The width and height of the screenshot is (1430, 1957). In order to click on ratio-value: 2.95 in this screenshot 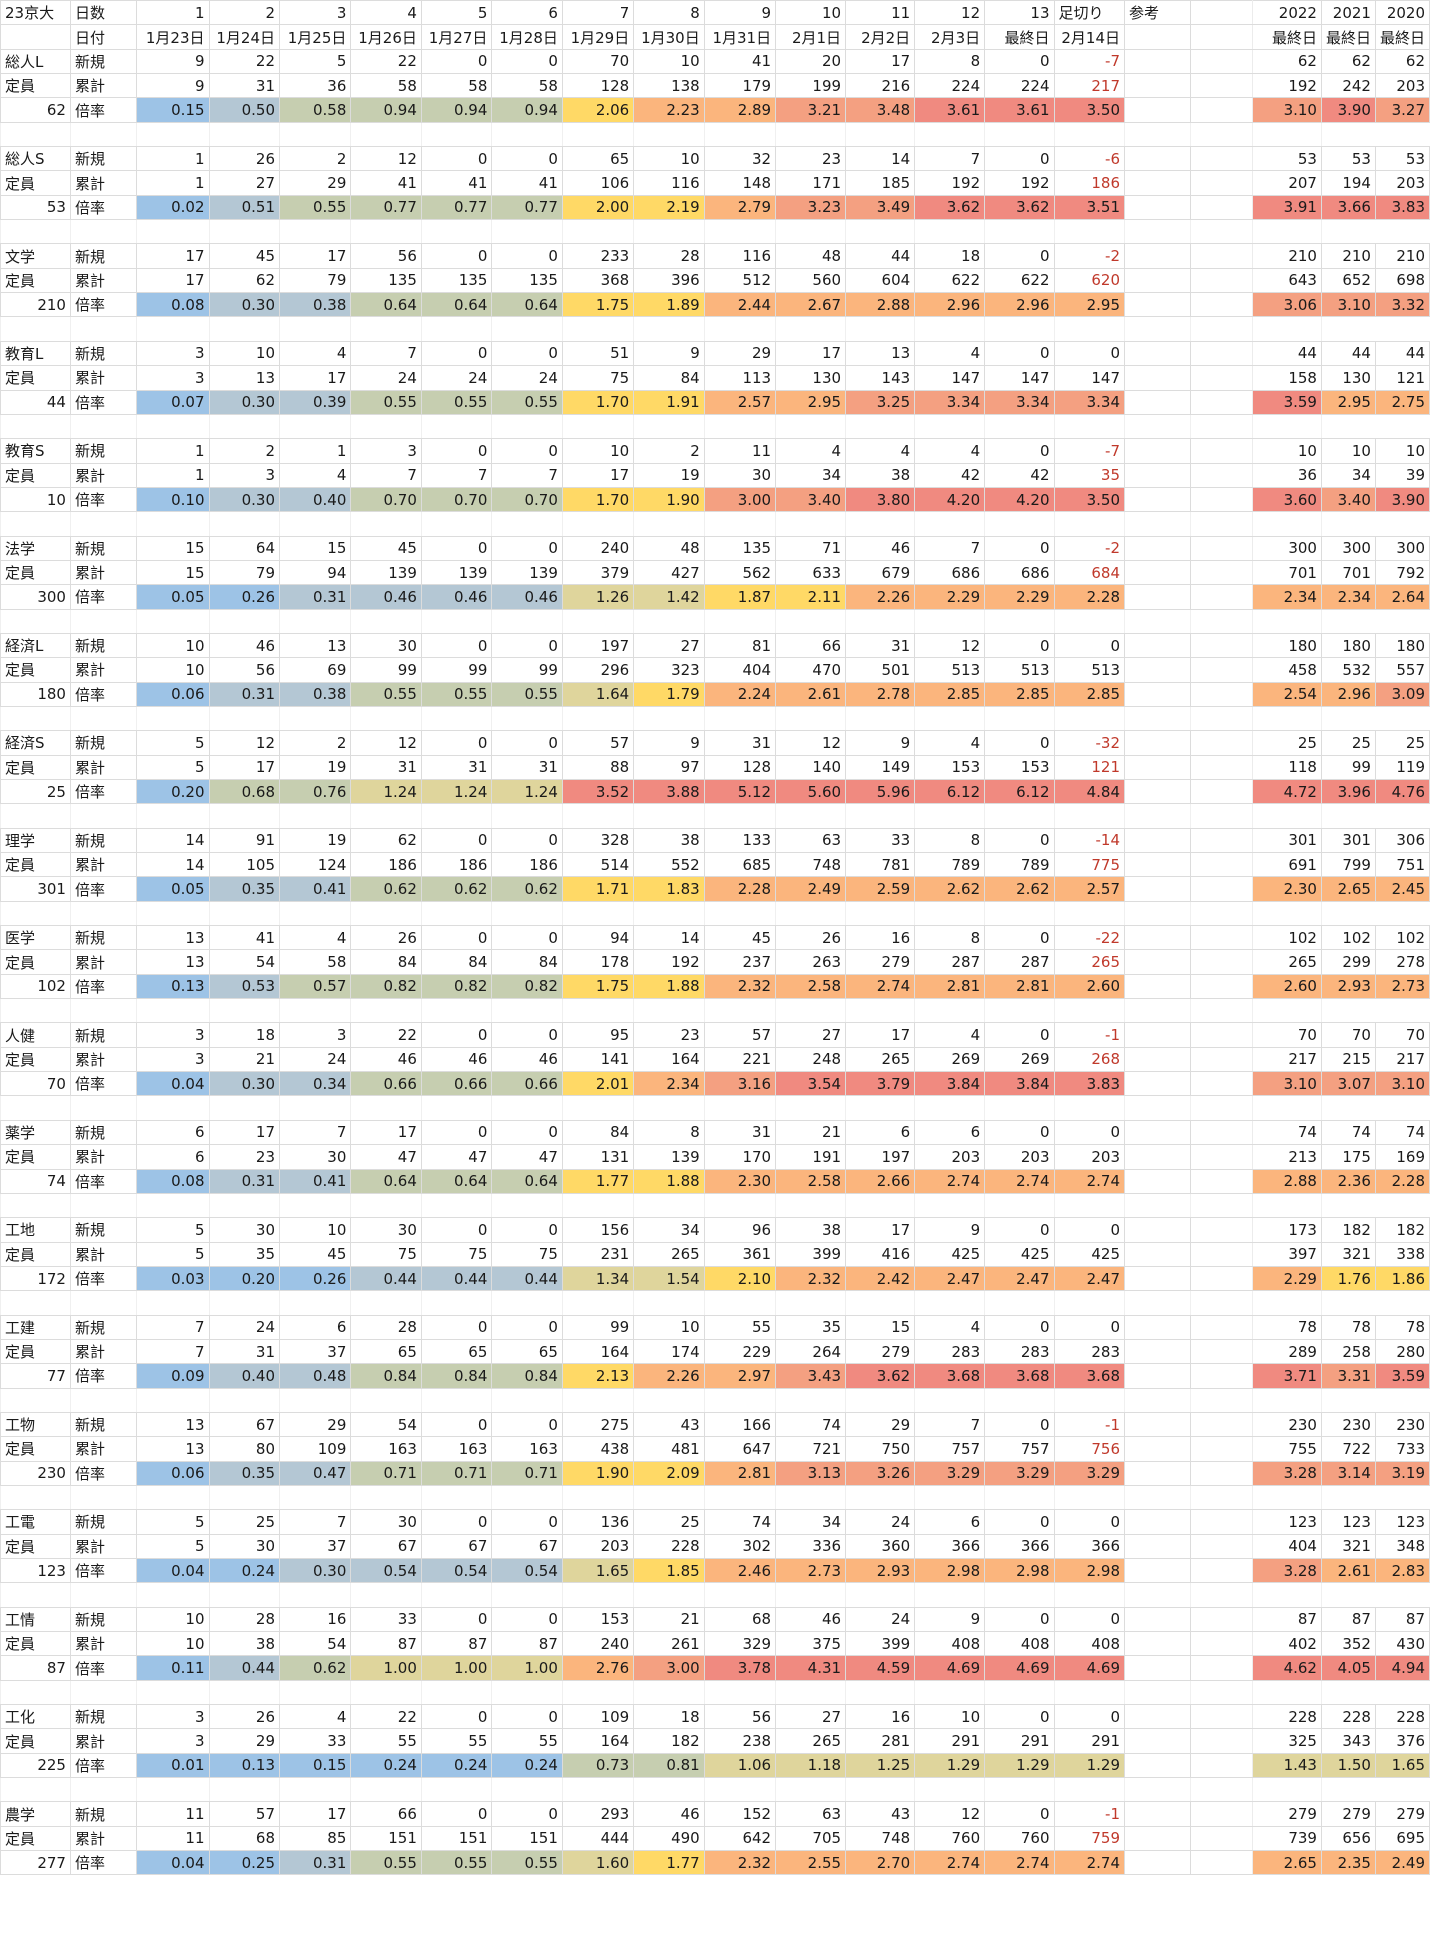, I will do `click(811, 402)`.